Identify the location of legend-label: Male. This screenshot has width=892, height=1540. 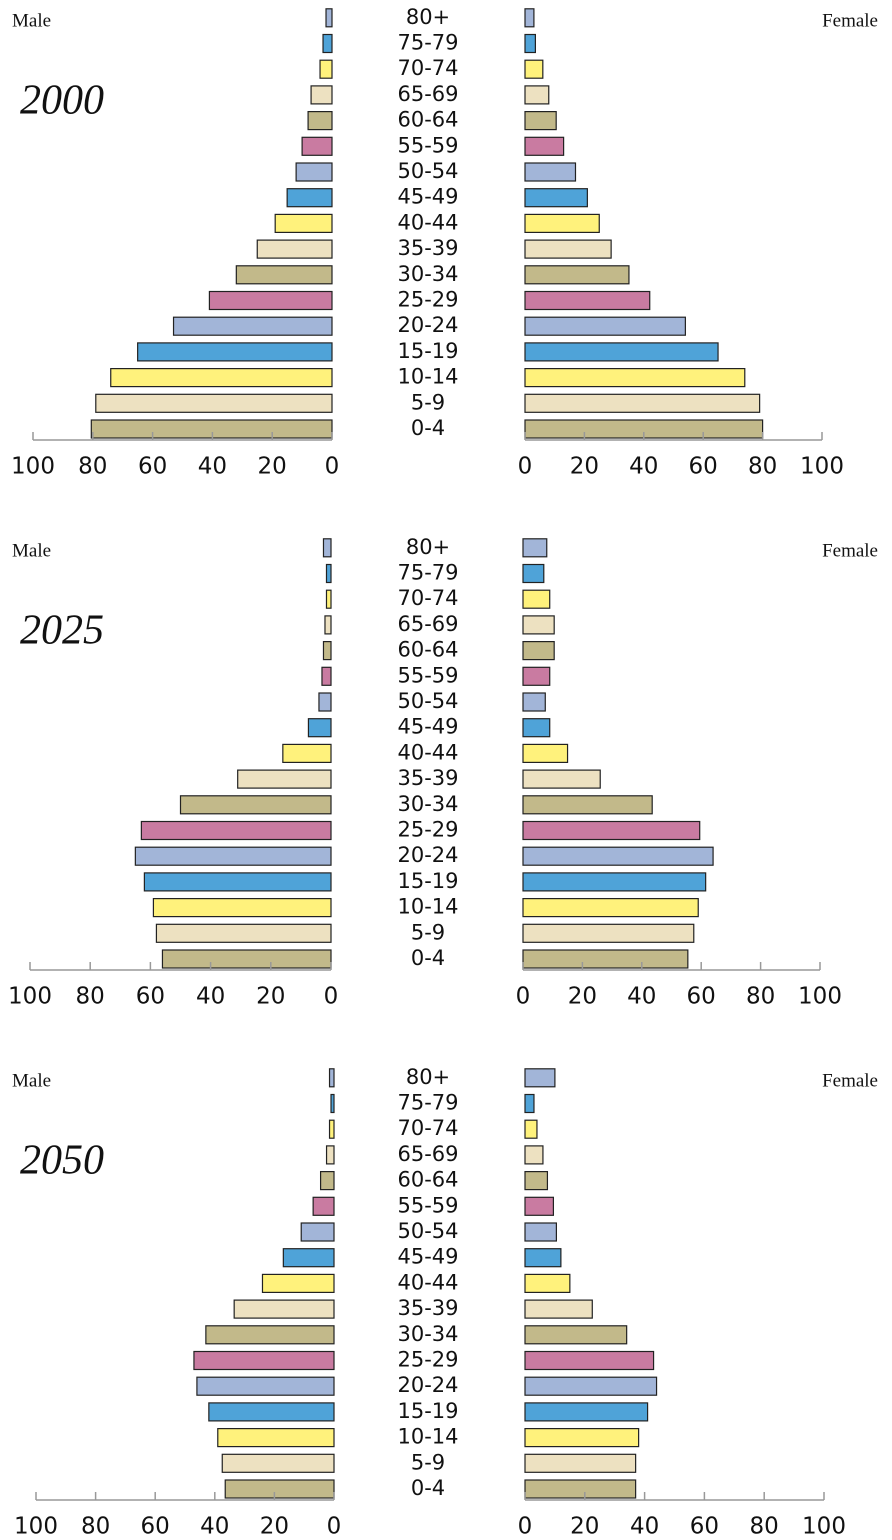
(31, 550).